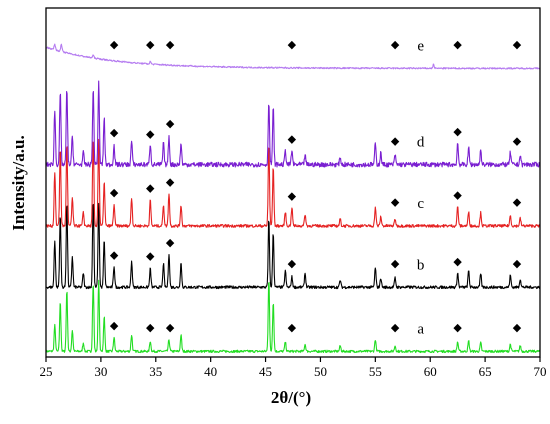  What do you see at coordinates (320, 371) in the screenshot?
I see `x-tick-label: 50` at bounding box center [320, 371].